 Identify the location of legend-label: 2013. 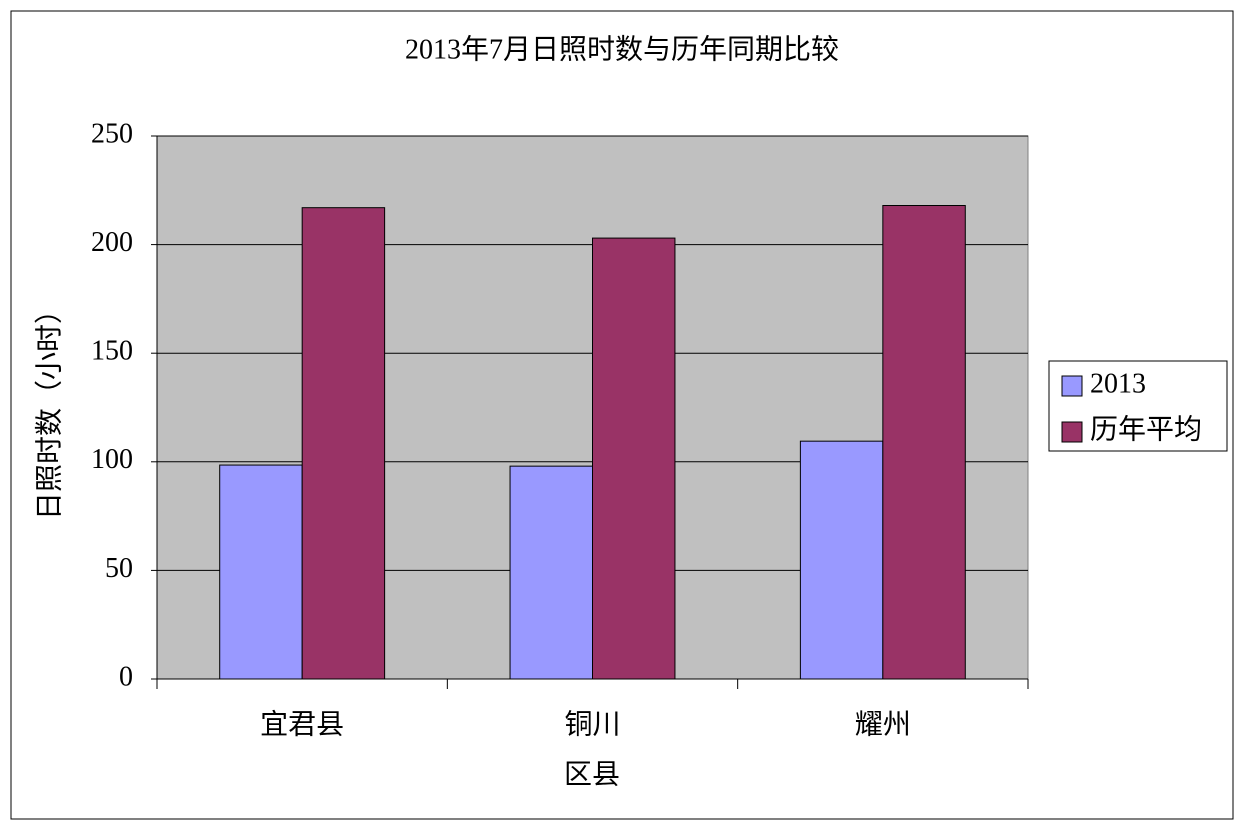
(1118, 383).